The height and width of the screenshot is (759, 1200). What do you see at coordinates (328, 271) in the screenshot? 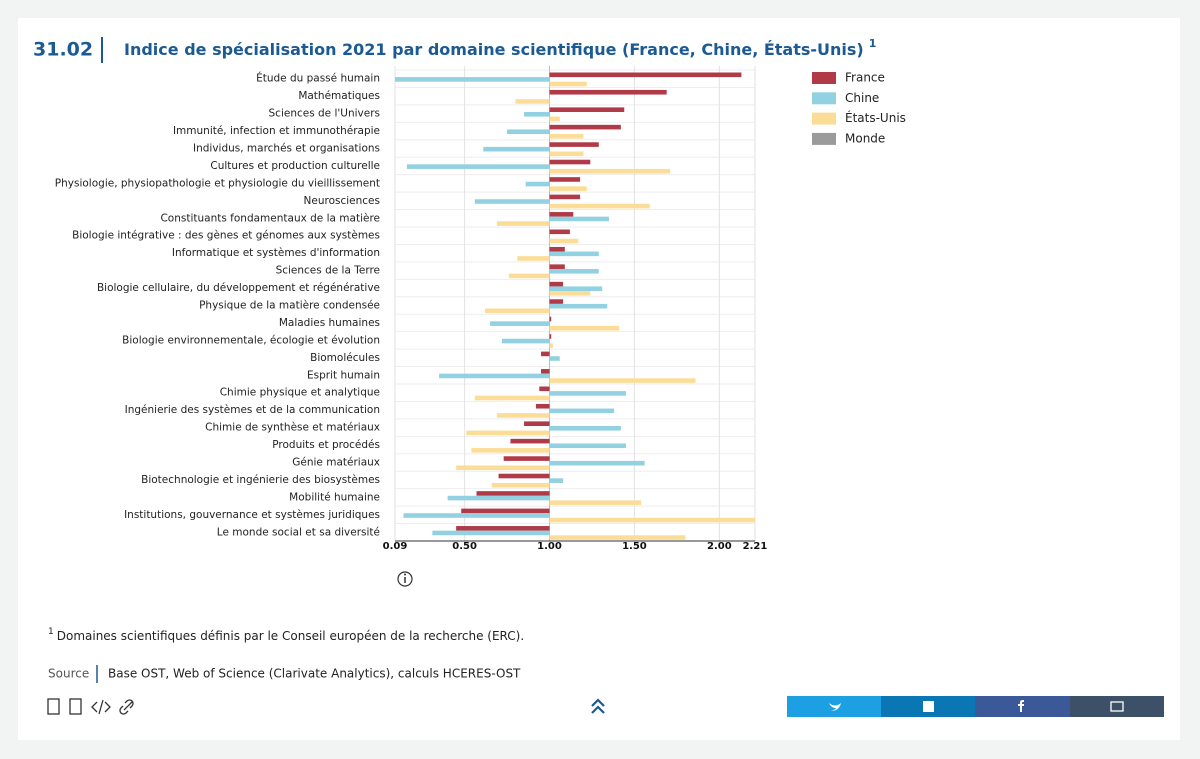
I see `category-label: Sciences de la Terre` at bounding box center [328, 271].